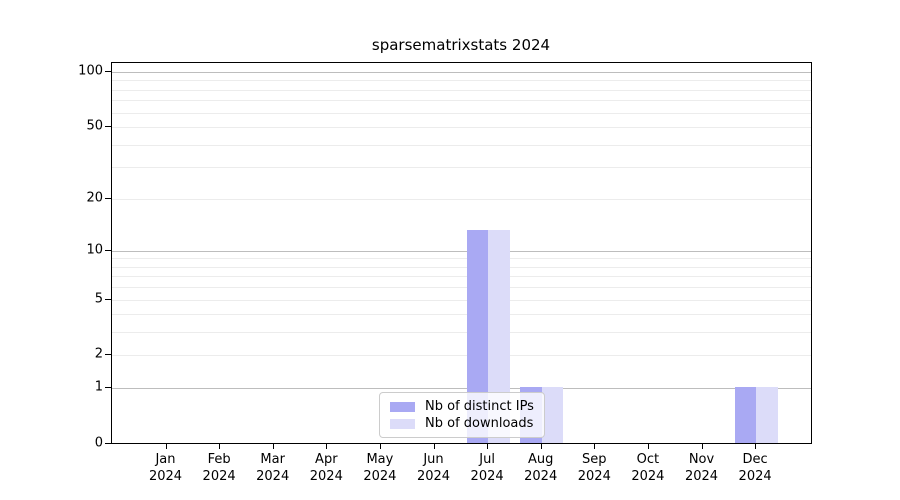 The width and height of the screenshot is (900, 500). What do you see at coordinates (98, 387) in the screenshot?
I see `y-tick-label: 1` at bounding box center [98, 387].